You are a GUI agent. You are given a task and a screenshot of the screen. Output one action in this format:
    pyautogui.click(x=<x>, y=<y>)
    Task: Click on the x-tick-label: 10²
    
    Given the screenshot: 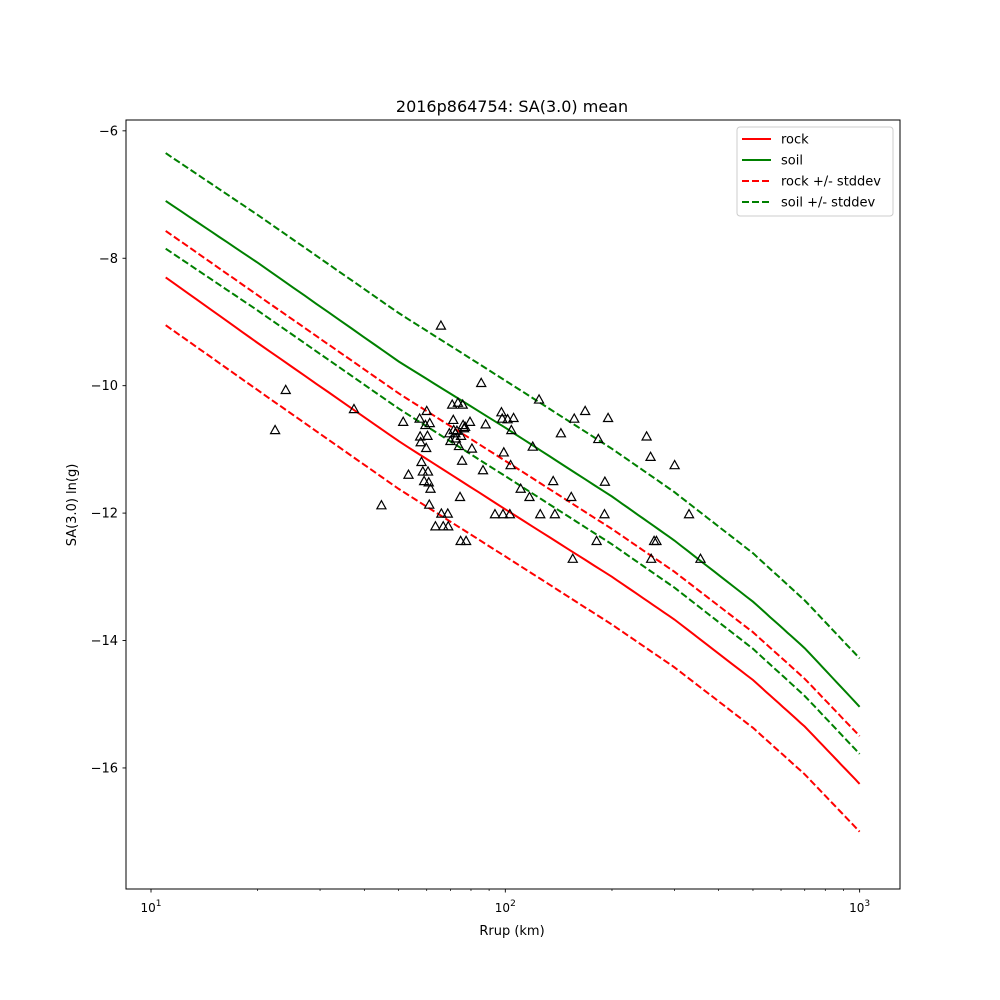 What is the action you would take?
    pyautogui.click(x=505, y=907)
    